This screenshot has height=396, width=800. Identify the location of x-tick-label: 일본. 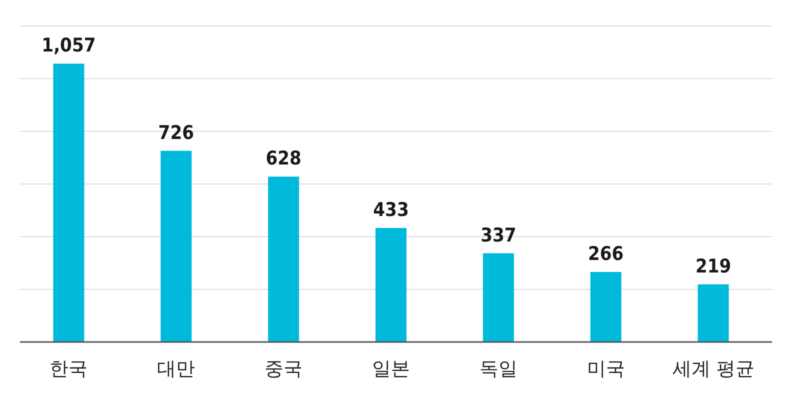
(391, 369).